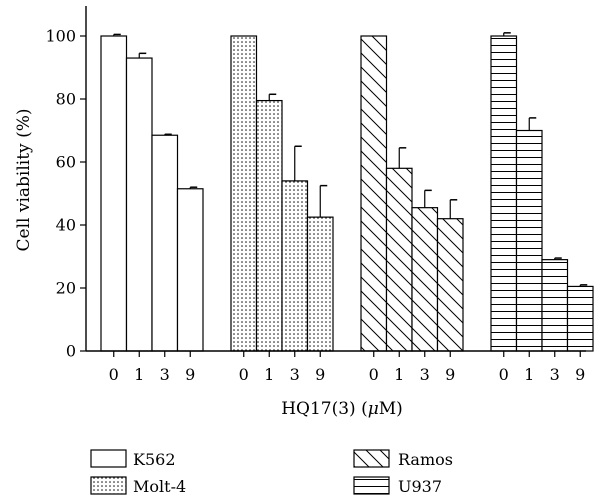 Image resolution: width=610 pixels, height=500 pixels. Describe the element at coordinates (154, 459) in the screenshot. I see `legend-label-k562: K562` at that location.